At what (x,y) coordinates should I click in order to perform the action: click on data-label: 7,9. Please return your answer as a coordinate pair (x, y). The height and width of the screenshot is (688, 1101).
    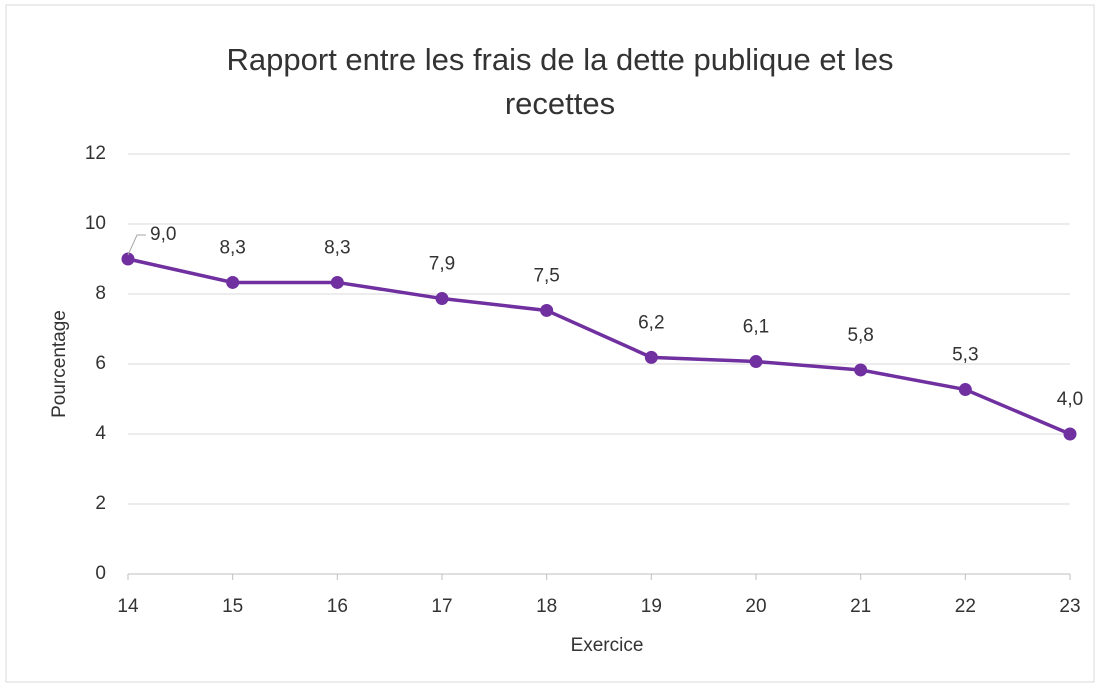
    Looking at the image, I should click on (442, 264).